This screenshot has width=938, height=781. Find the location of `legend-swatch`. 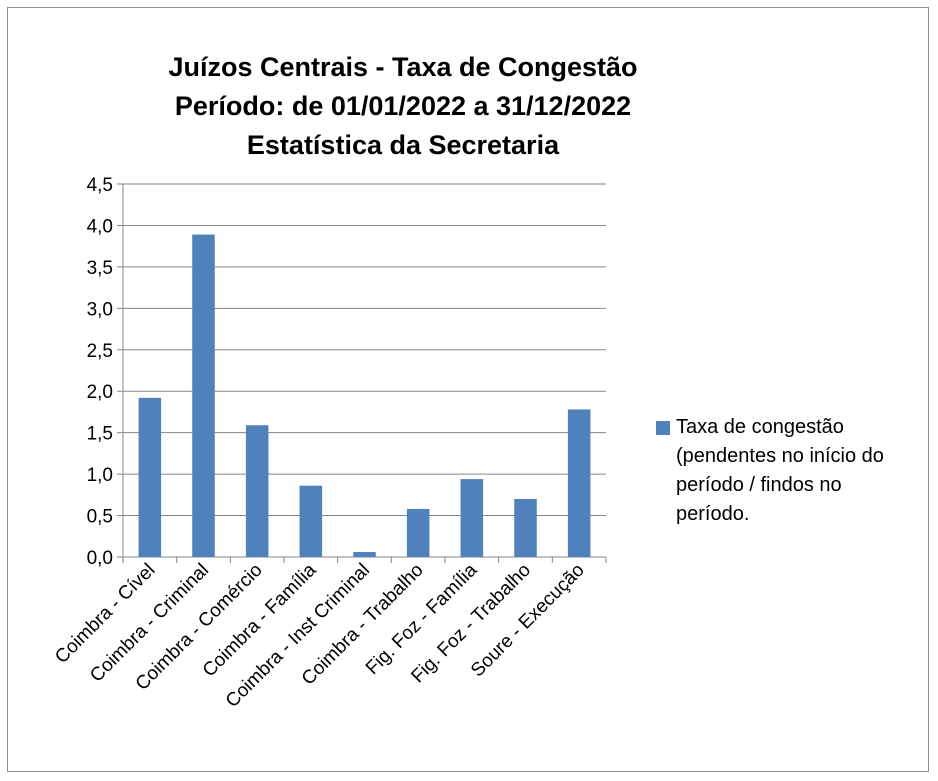

legend-swatch is located at coordinates (663, 428).